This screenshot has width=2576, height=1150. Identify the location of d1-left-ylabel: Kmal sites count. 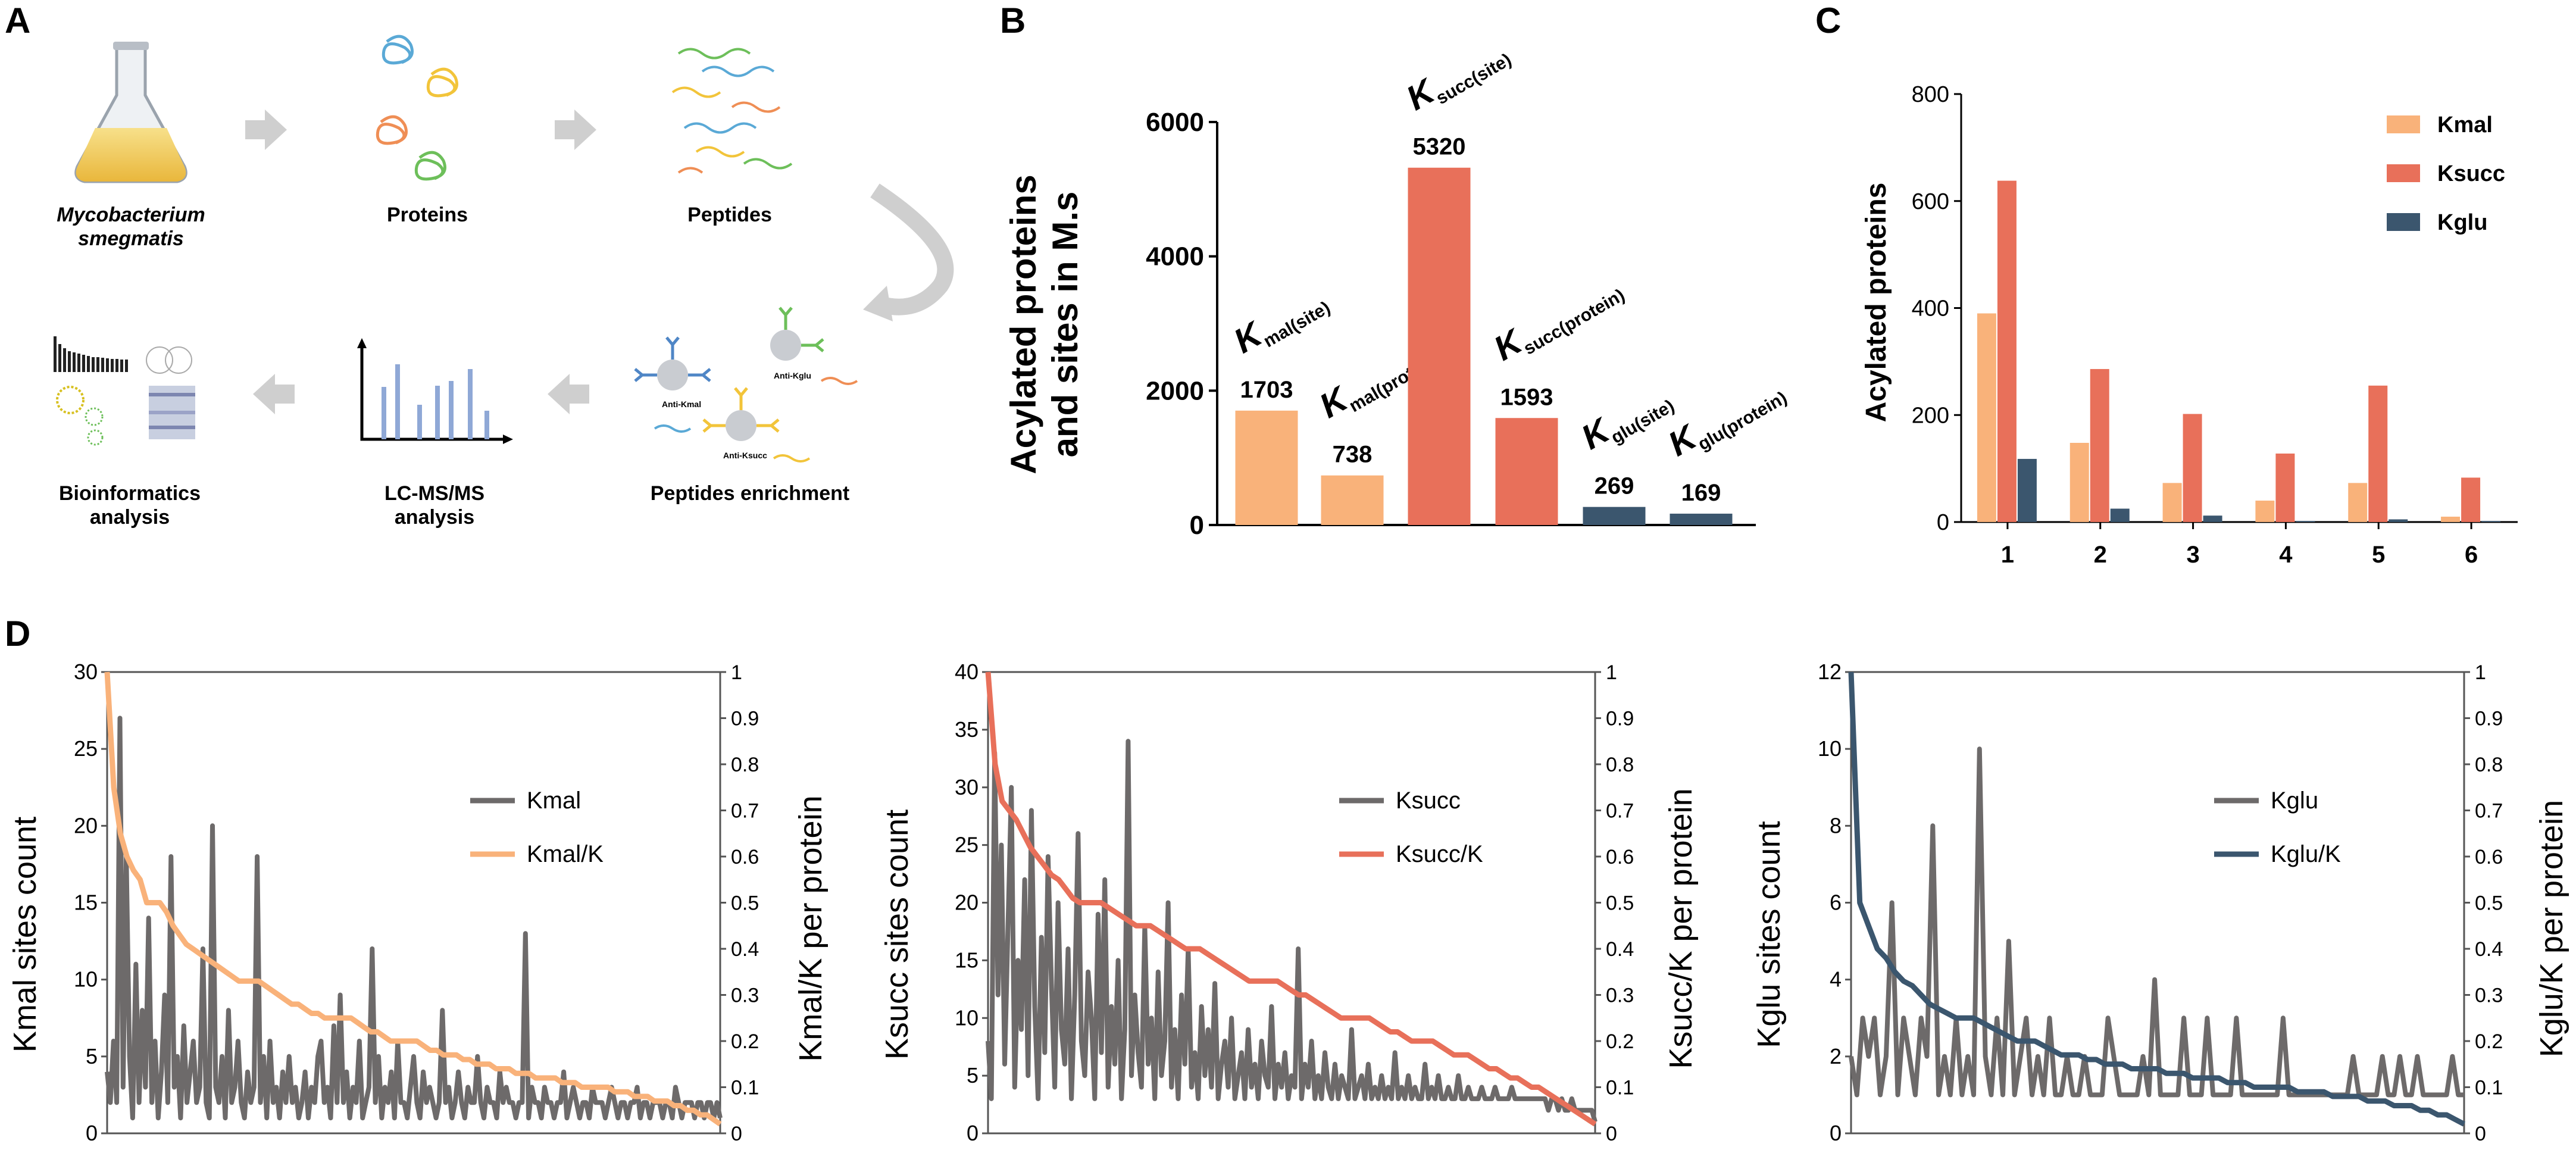
(25, 934).